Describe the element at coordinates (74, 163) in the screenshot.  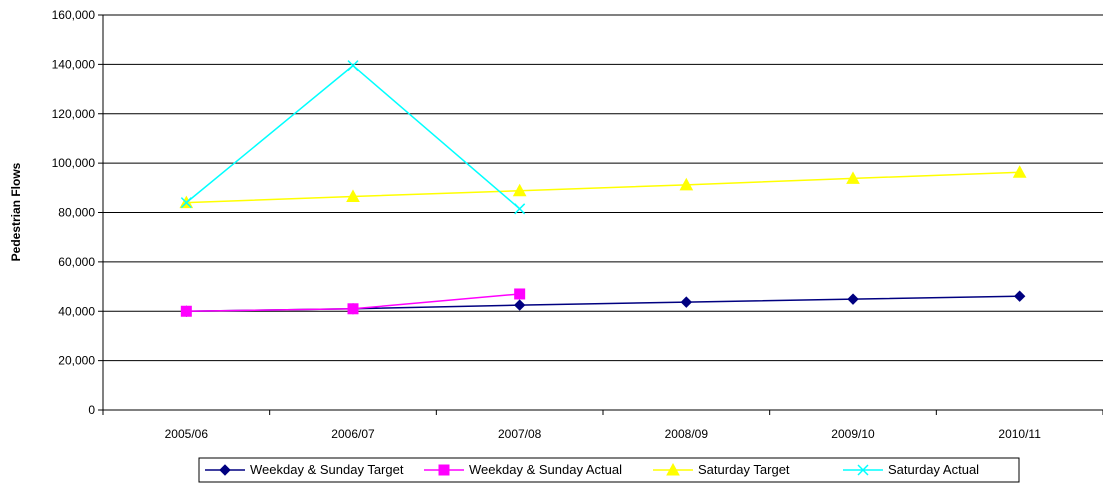
I see `y-tick-label: 100,000` at that location.